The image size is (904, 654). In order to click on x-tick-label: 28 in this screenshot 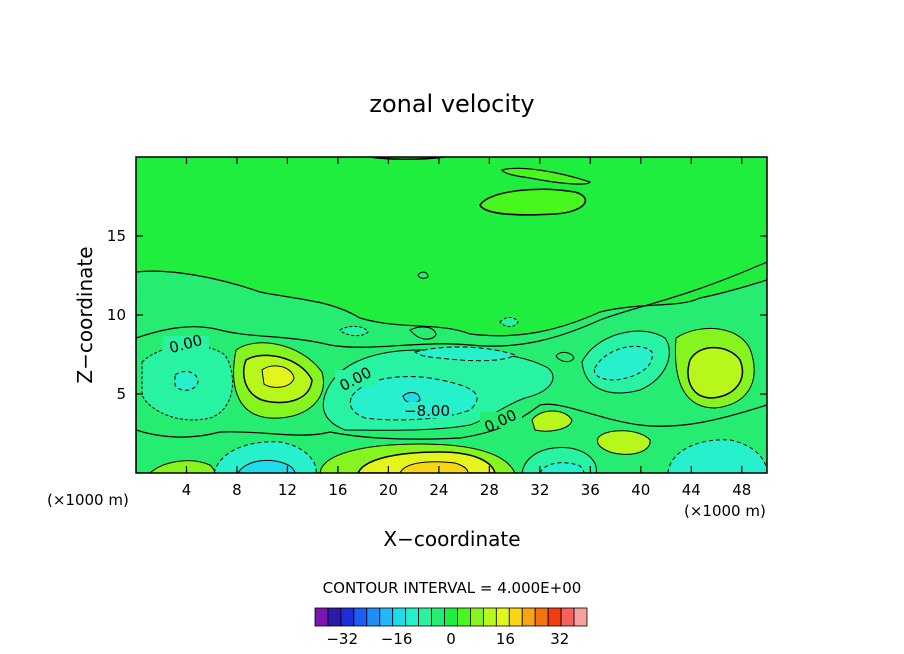, I will do `click(489, 490)`.